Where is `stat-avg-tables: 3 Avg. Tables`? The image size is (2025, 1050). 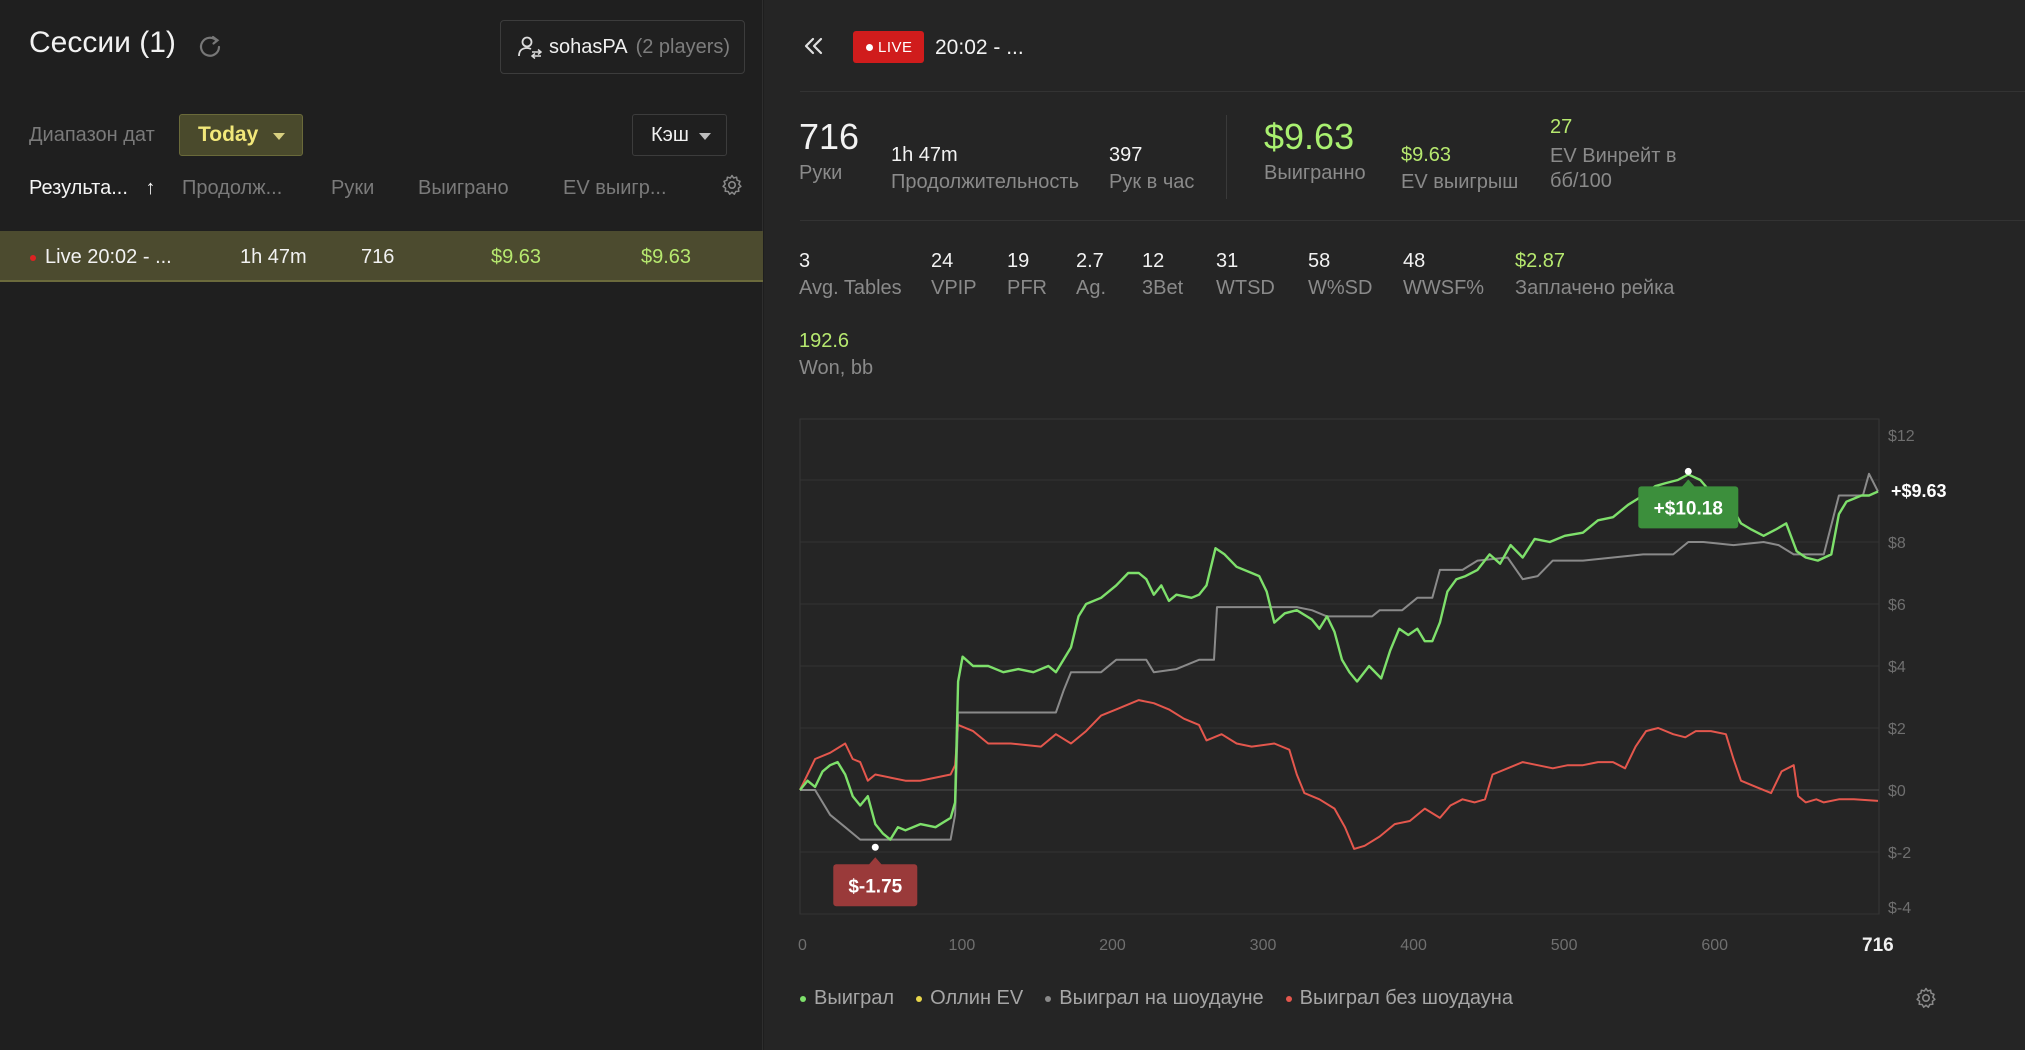
stat-avg-tables: 3 Avg. Tables is located at coordinates (850, 274).